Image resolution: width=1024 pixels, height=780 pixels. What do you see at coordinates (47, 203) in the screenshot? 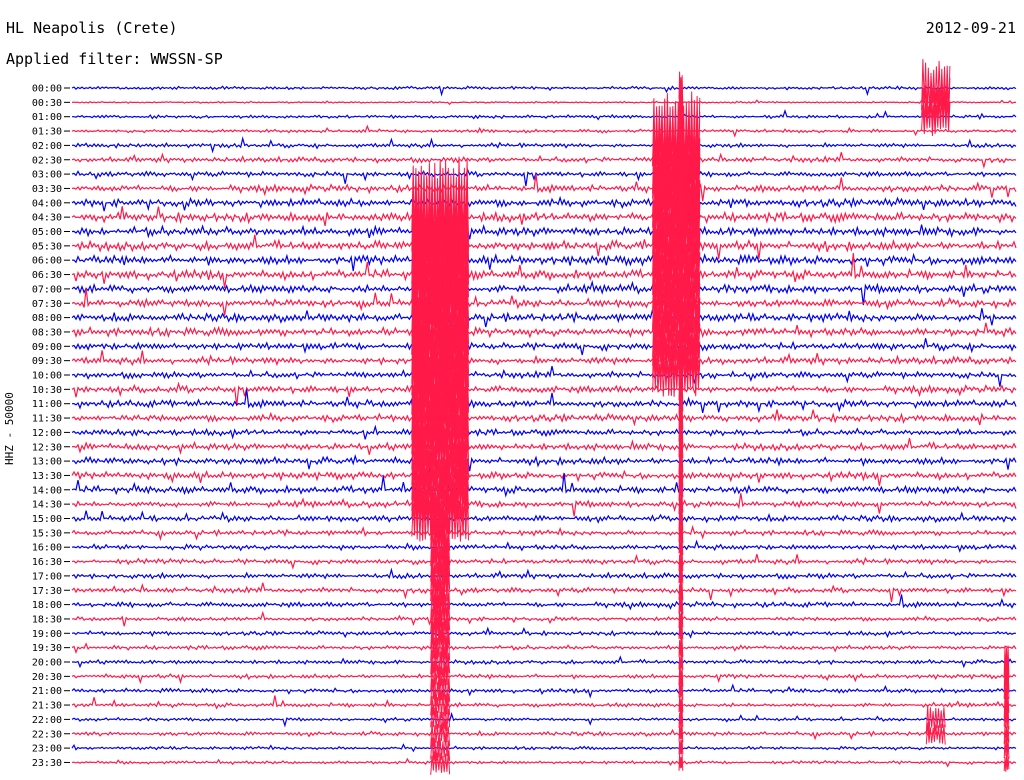
I see `time-label: 04:00` at bounding box center [47, 203].